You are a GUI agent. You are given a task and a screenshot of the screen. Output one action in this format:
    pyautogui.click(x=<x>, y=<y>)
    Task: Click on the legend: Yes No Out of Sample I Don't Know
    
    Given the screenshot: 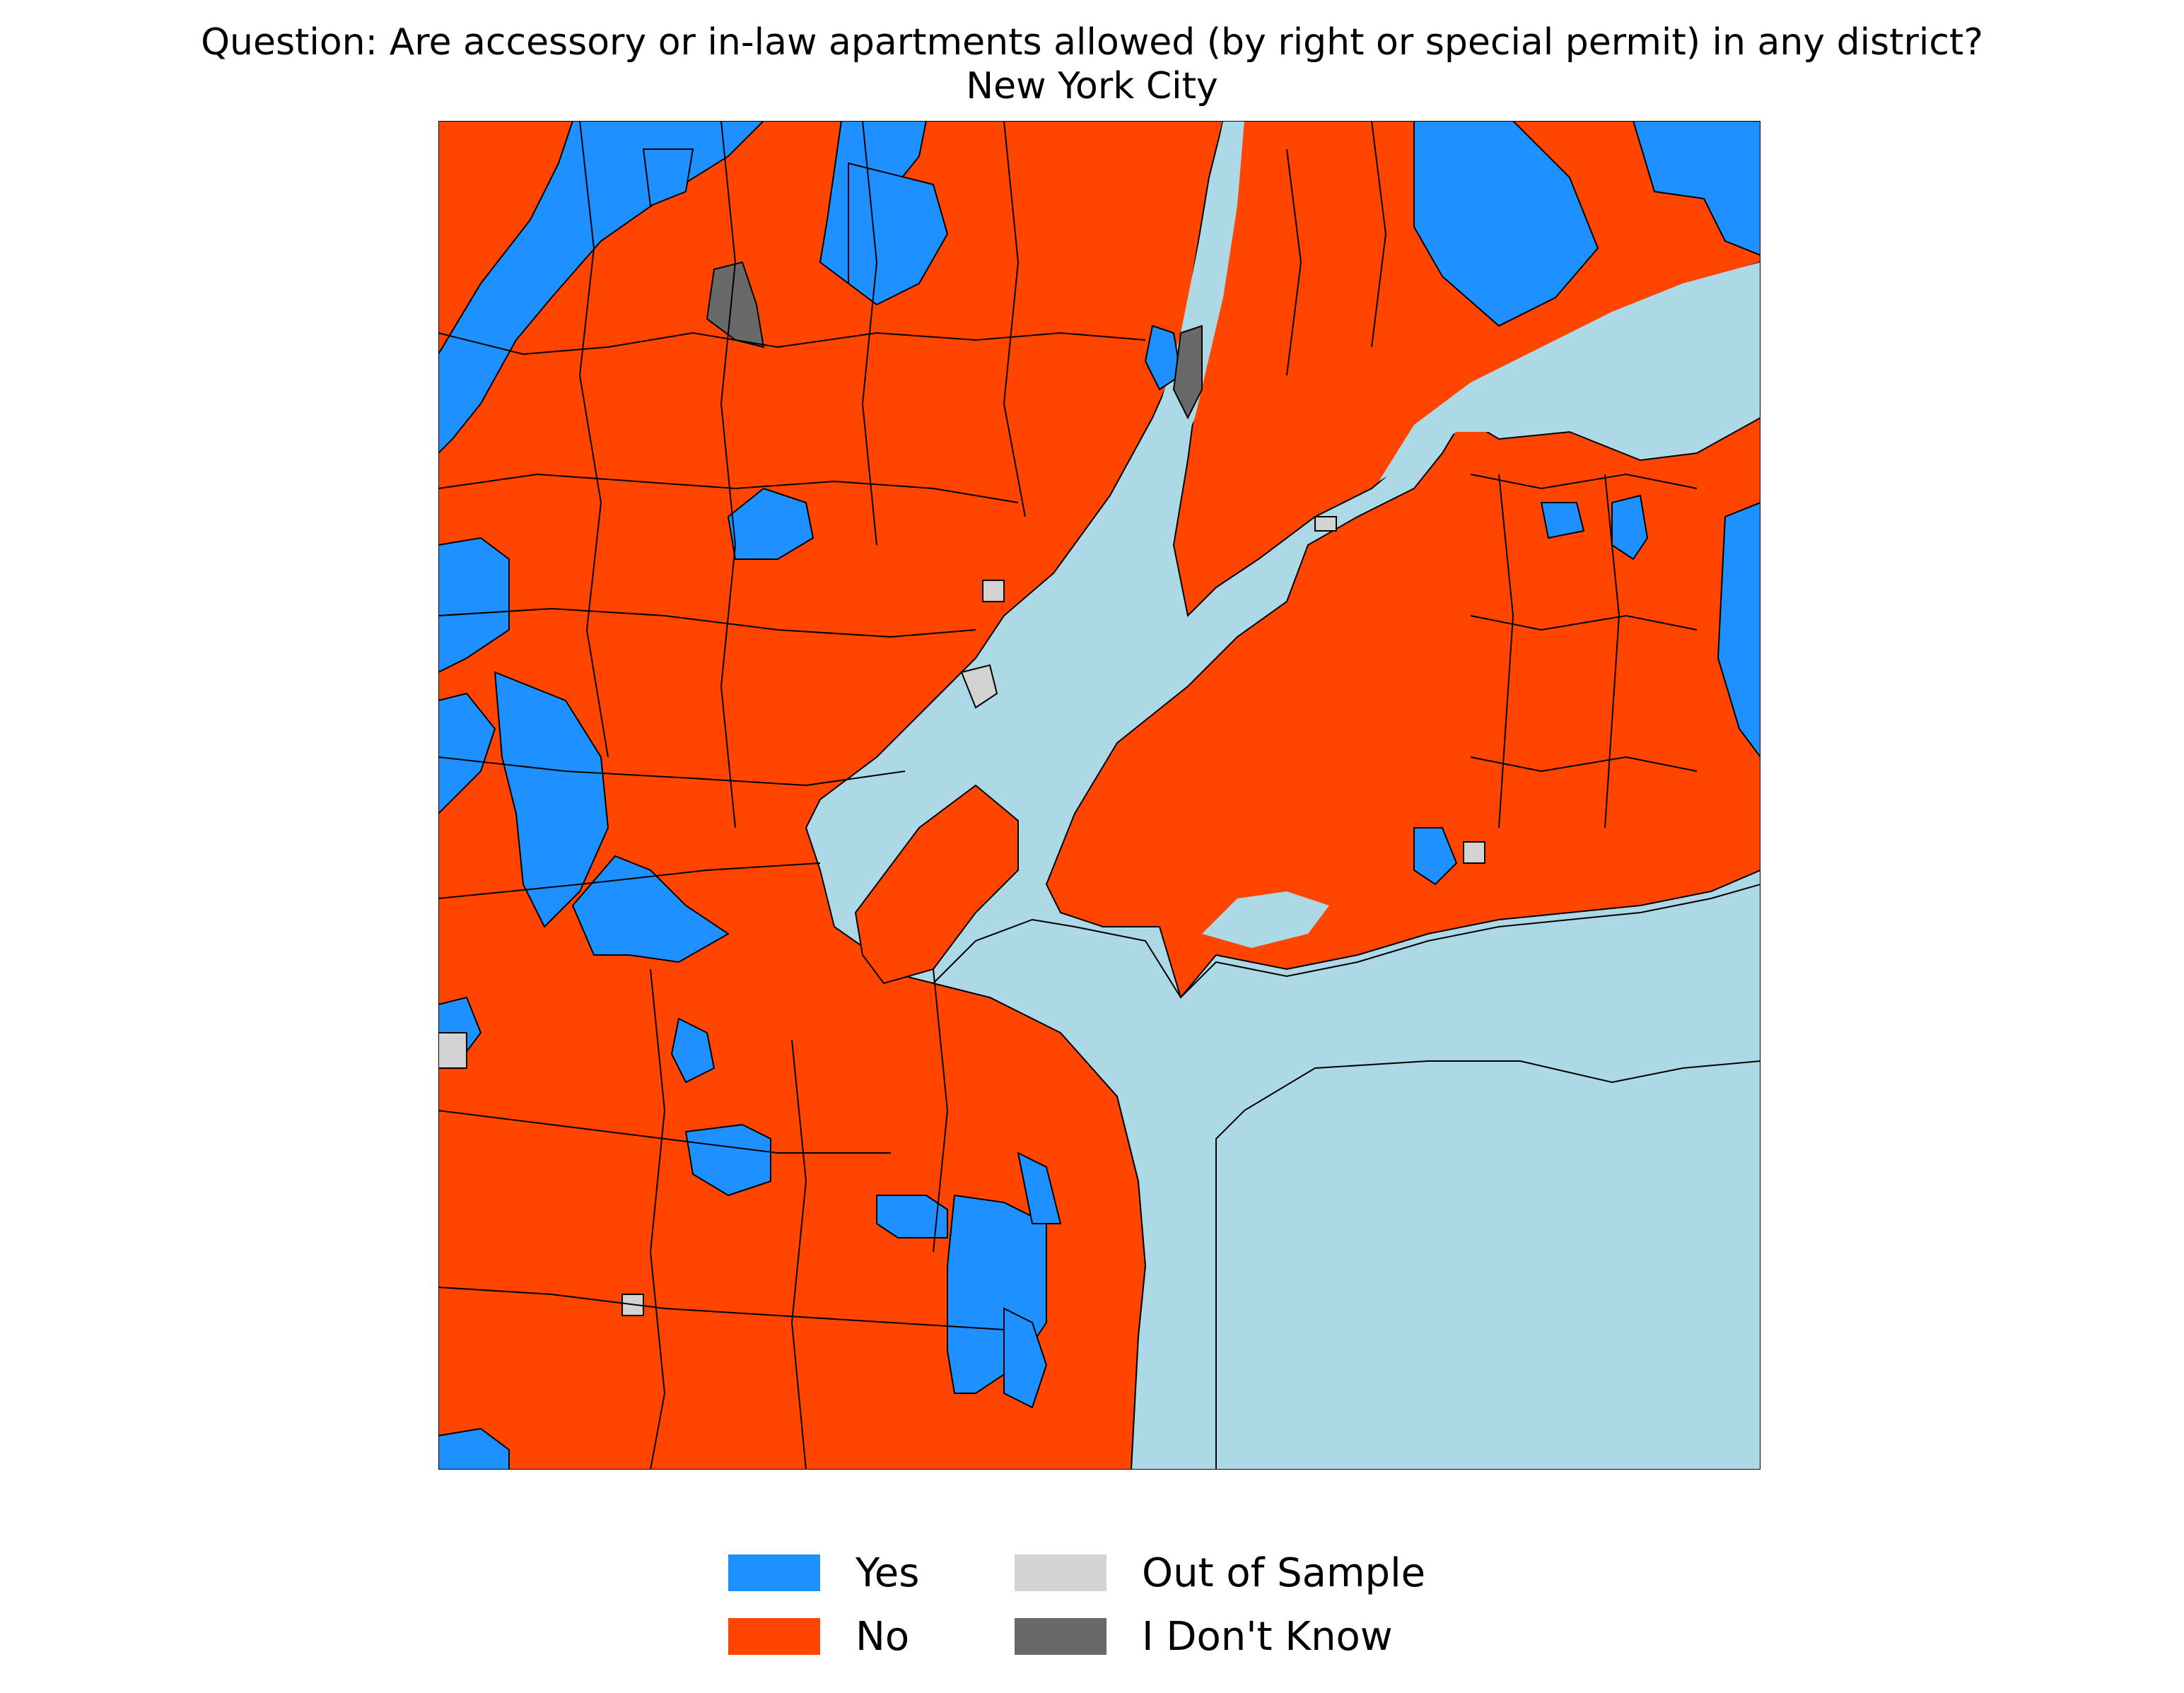 What is the action you would take?
    pyautogui.click(x=1117, y=1611)
    